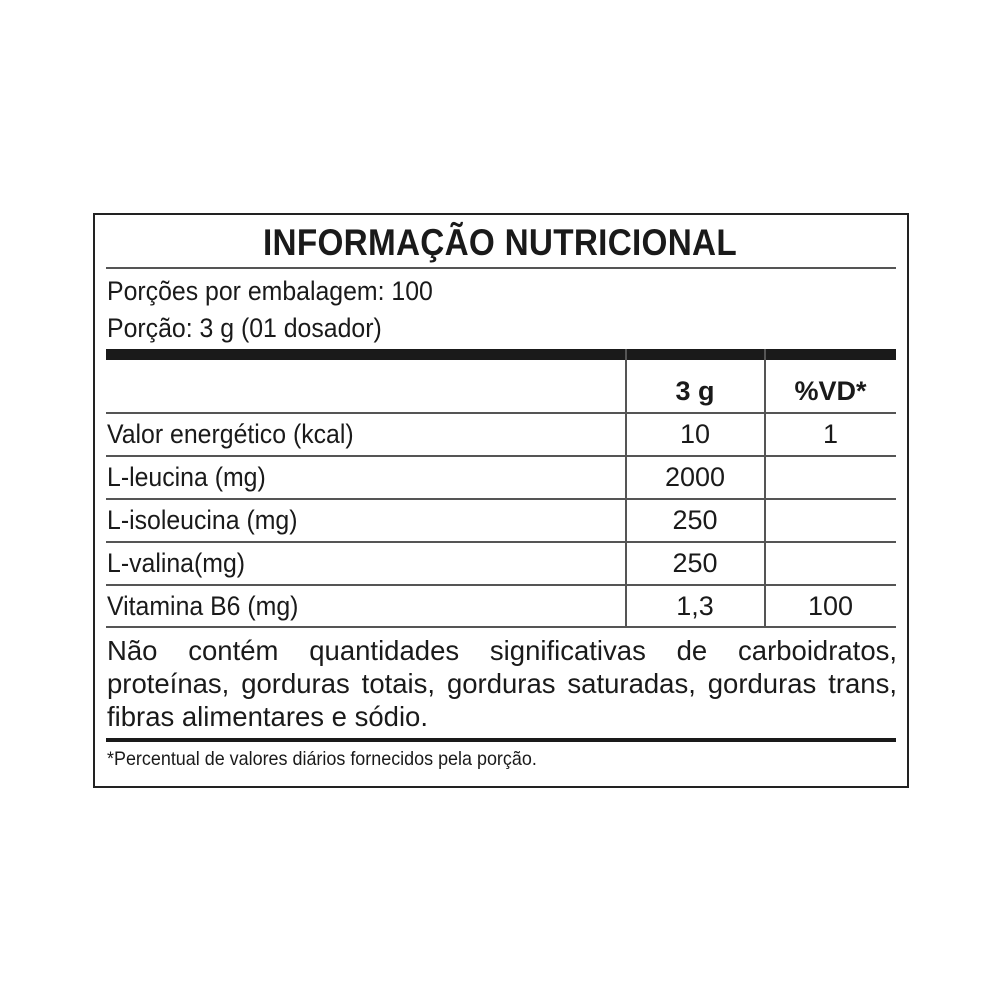 This screenshot has height=1000, width=1000. I want to click on serving-size: Porção: 3 g (01 dosador), so click(244, 328).